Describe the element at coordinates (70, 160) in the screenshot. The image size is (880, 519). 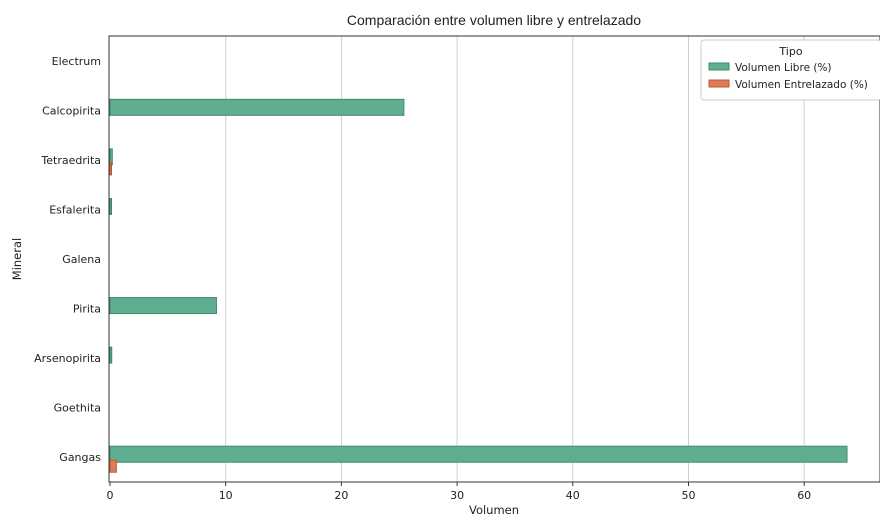
I see `y-tick-label: Tetraedrita` at that location.